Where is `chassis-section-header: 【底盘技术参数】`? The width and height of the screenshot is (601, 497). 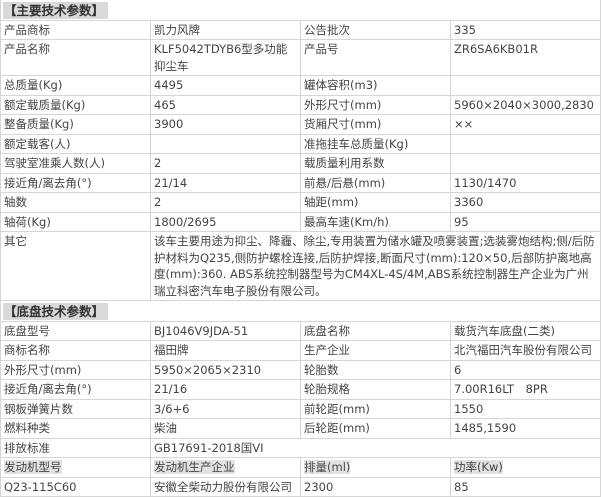
chassis-section-header: 【底盘技术参数】 is located at coordinates (300, 310).